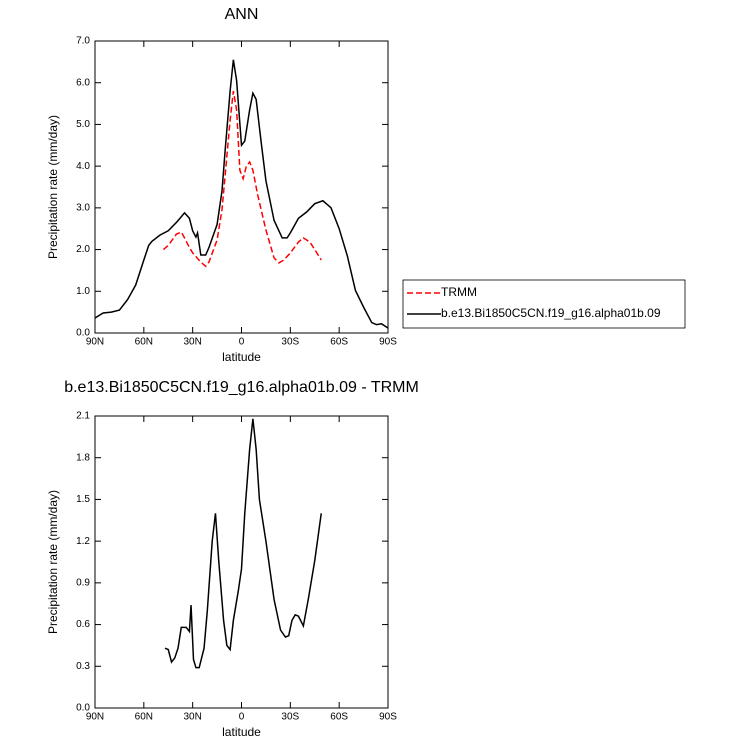 This screenshot has width=733, height=755. I want to click on legend-label: TRMM, so click(459, 292).